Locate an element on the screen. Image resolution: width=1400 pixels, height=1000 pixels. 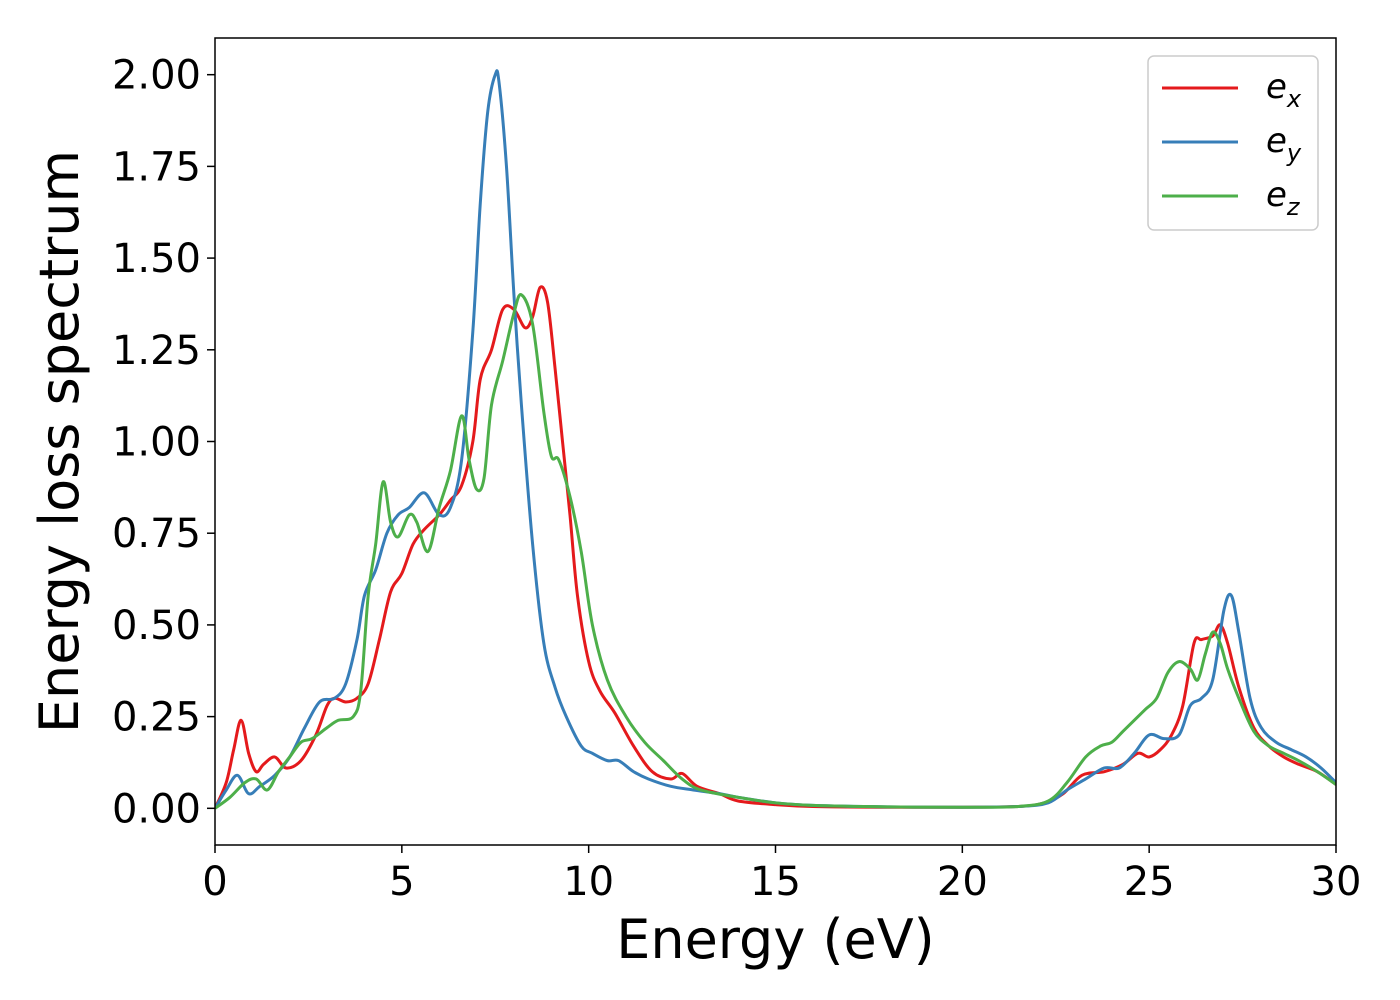
y-axis-label: Energy loss spectrum is located at coordinates (59, 441).